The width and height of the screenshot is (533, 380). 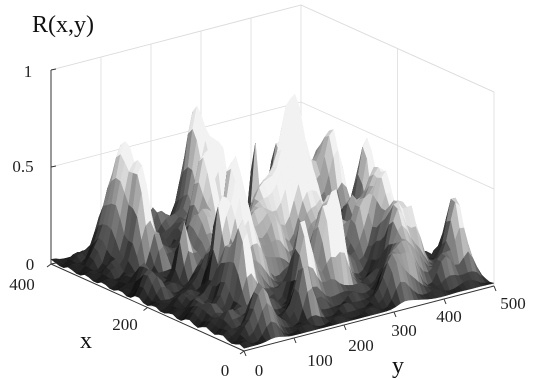 I want to click on z-tick-label-05: 0.5, so click(x=22, y=166).